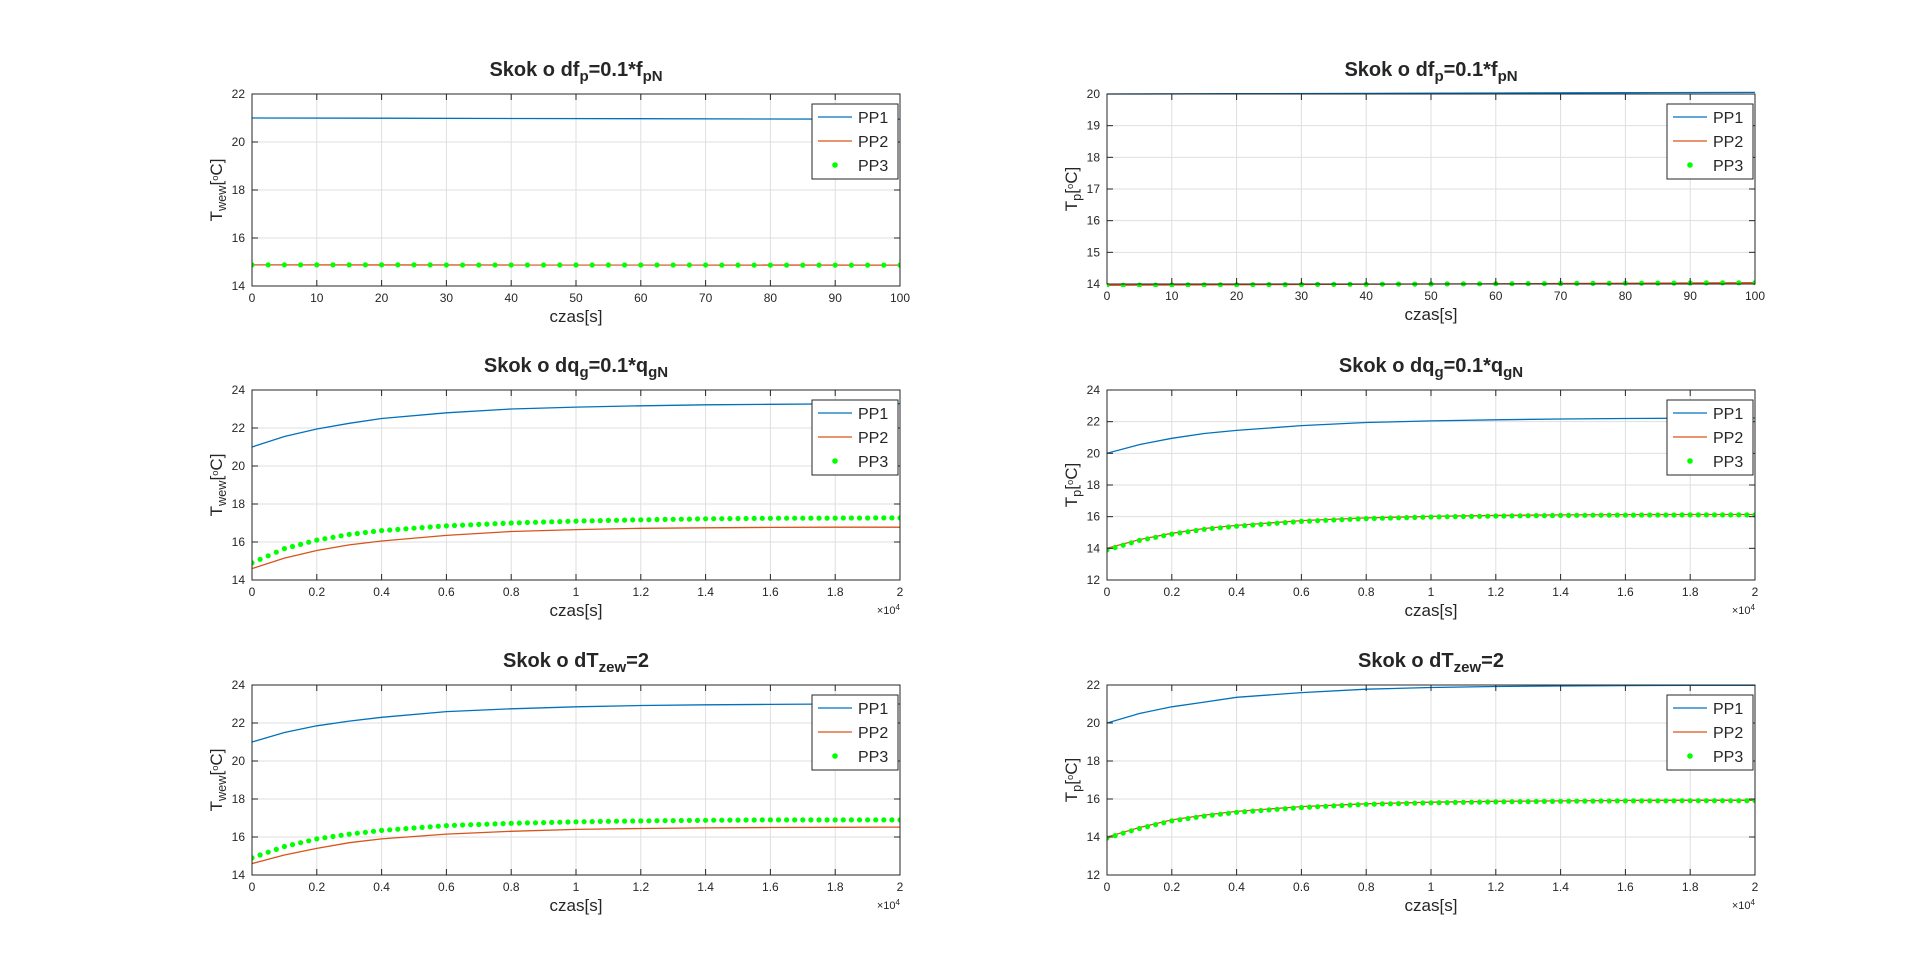 The image size is (1920, 973). Describe the element at coordinates (1094, 875) in the screenshot. I see `y-tick-label: 12` at that location.